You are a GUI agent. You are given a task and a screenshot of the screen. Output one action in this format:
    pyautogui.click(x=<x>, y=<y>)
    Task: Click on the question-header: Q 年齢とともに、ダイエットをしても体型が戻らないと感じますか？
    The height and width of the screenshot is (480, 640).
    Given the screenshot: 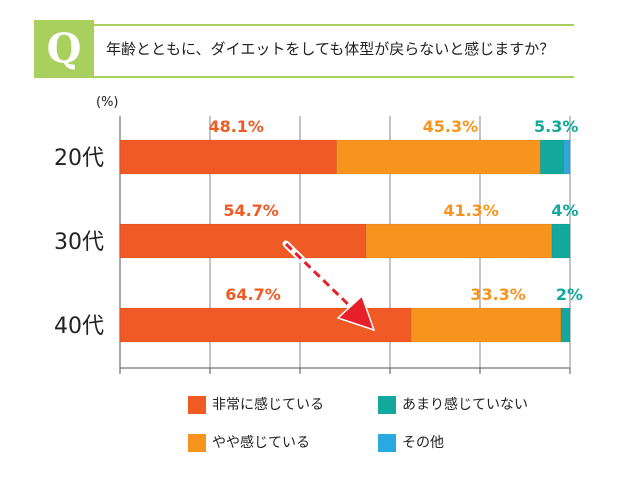 What is the action you would take?
    pyautogui.click(x=304, y=49)
    